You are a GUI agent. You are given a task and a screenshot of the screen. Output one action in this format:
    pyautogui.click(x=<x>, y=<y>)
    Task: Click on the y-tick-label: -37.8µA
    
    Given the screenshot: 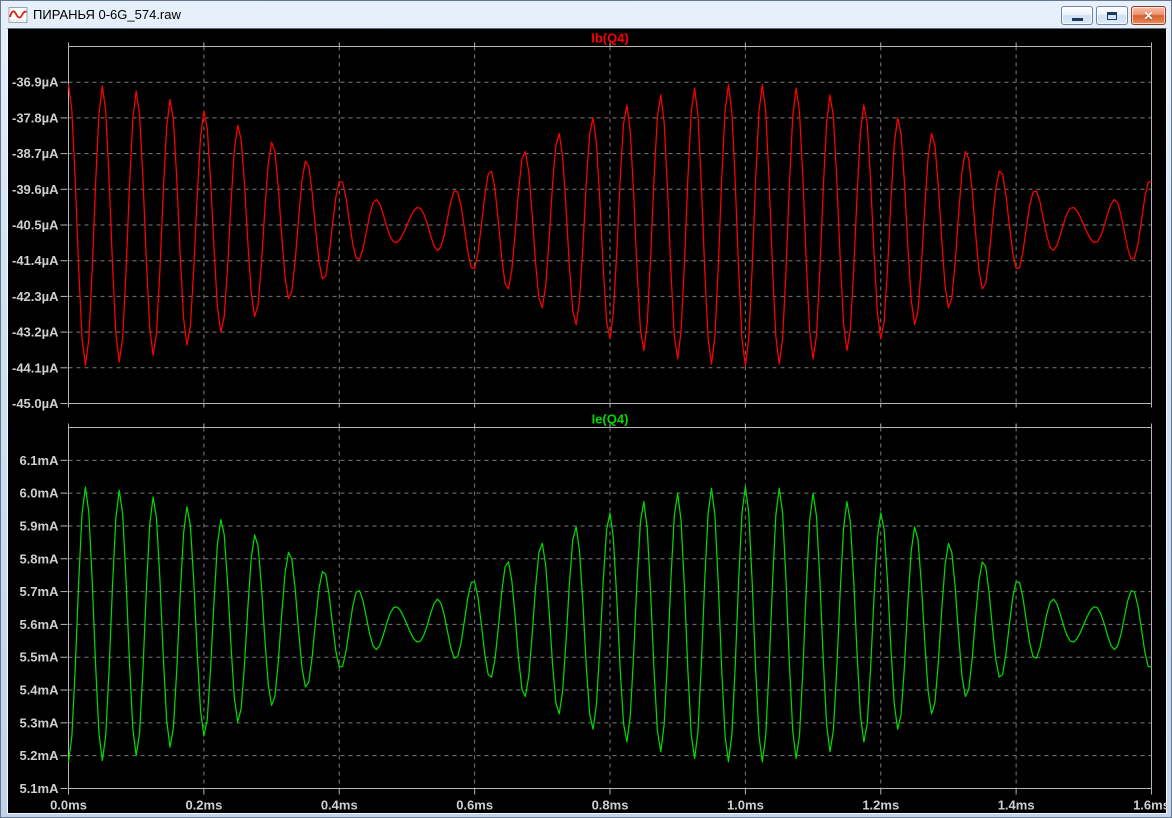 What is the action you would take?
    pyautogui.click(x=35, y=117)
    